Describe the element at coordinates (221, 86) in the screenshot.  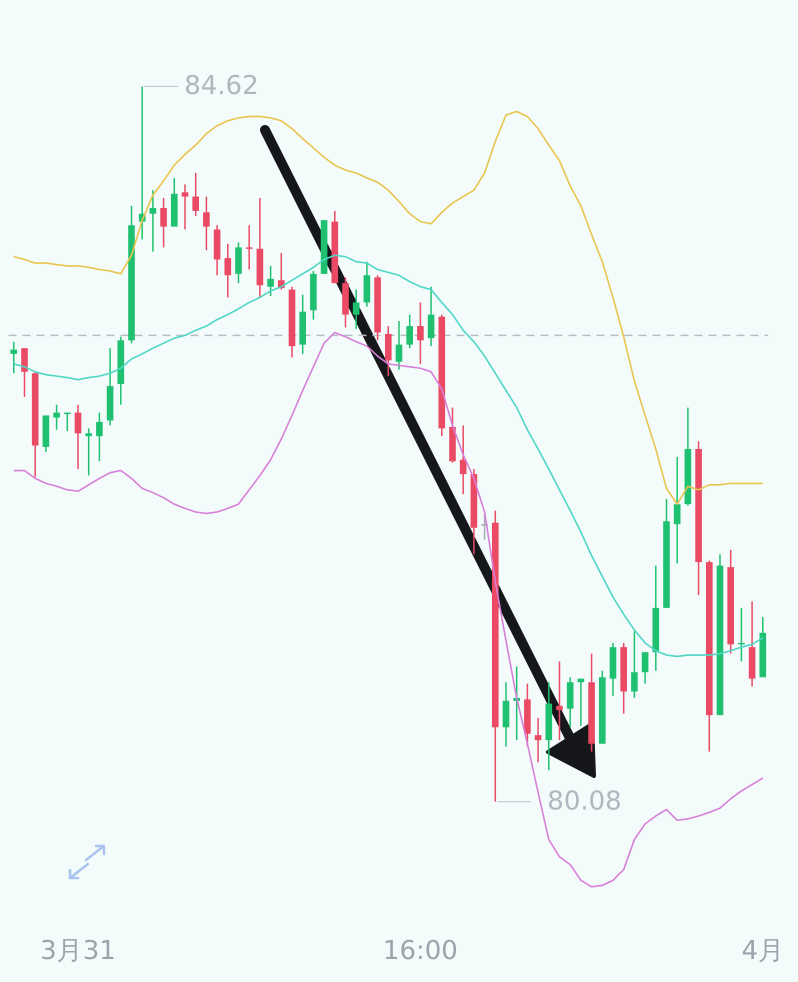
I see `annotation: 84.62` at that location.